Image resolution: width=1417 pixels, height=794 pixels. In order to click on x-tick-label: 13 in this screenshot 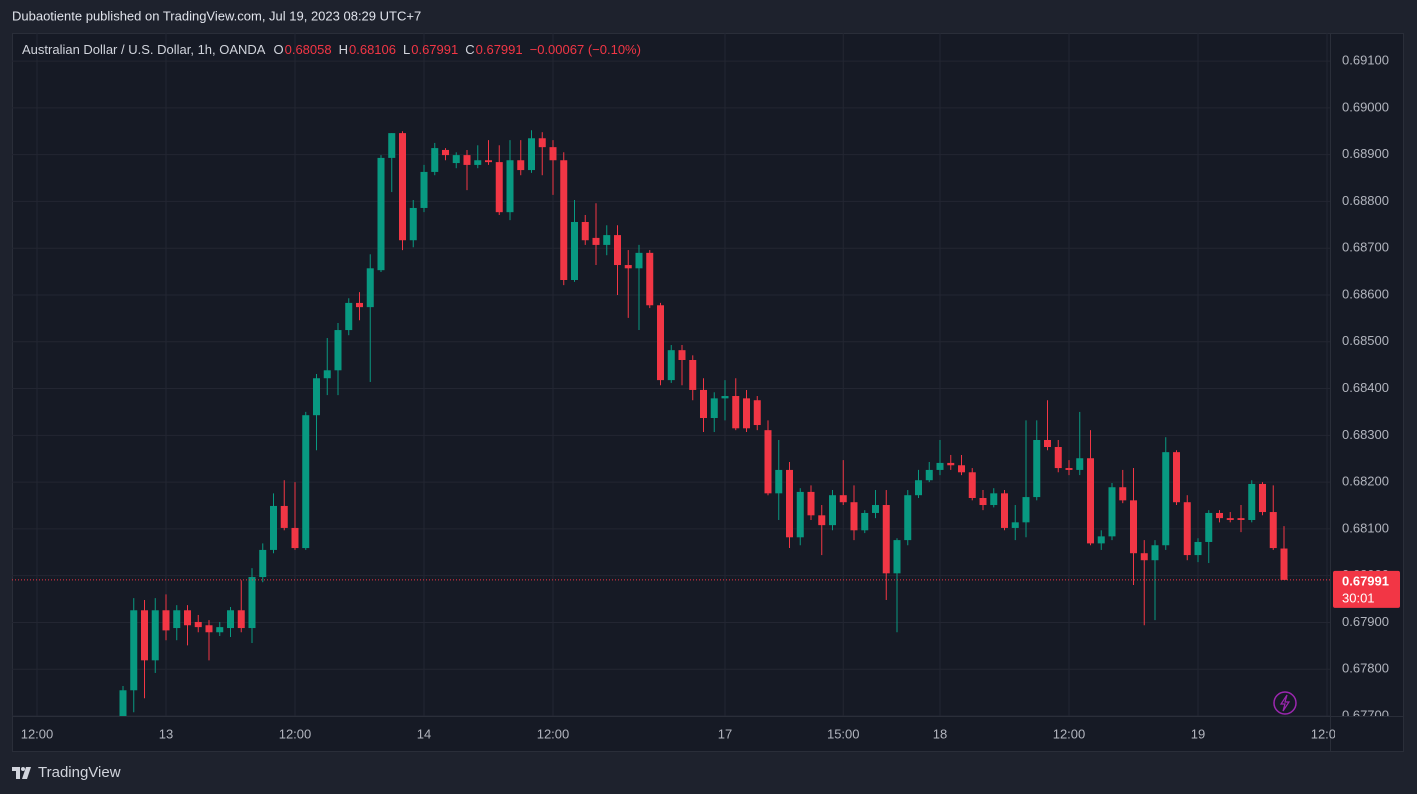, I will do `click(166, 733)`.